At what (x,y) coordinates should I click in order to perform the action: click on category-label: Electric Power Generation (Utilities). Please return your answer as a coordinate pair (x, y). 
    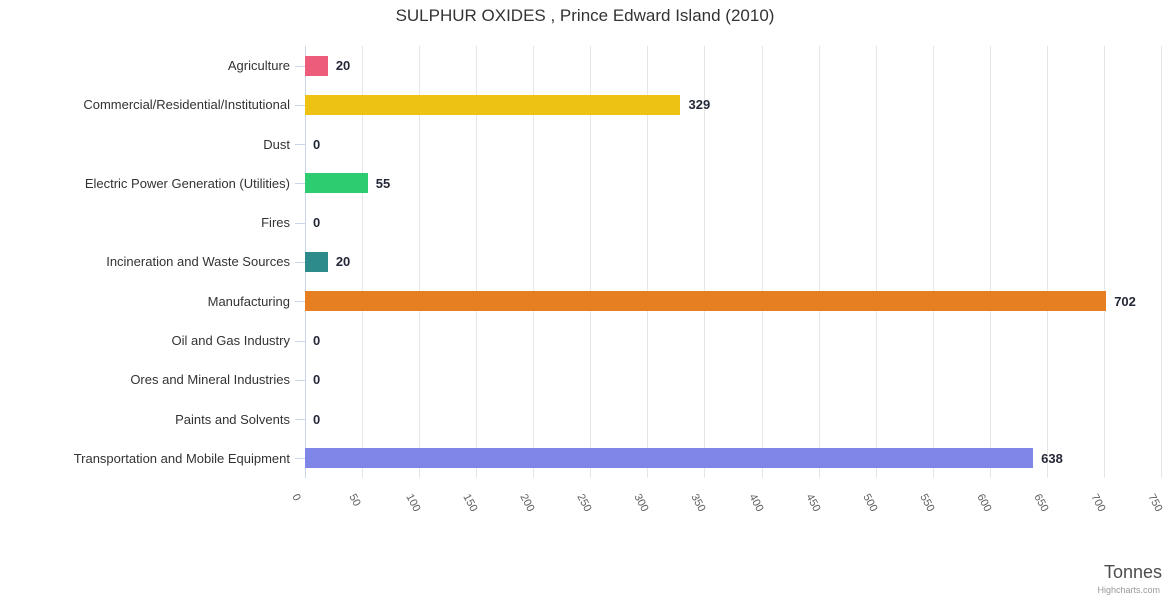
    Looking at the image, I should click on (187, 183).